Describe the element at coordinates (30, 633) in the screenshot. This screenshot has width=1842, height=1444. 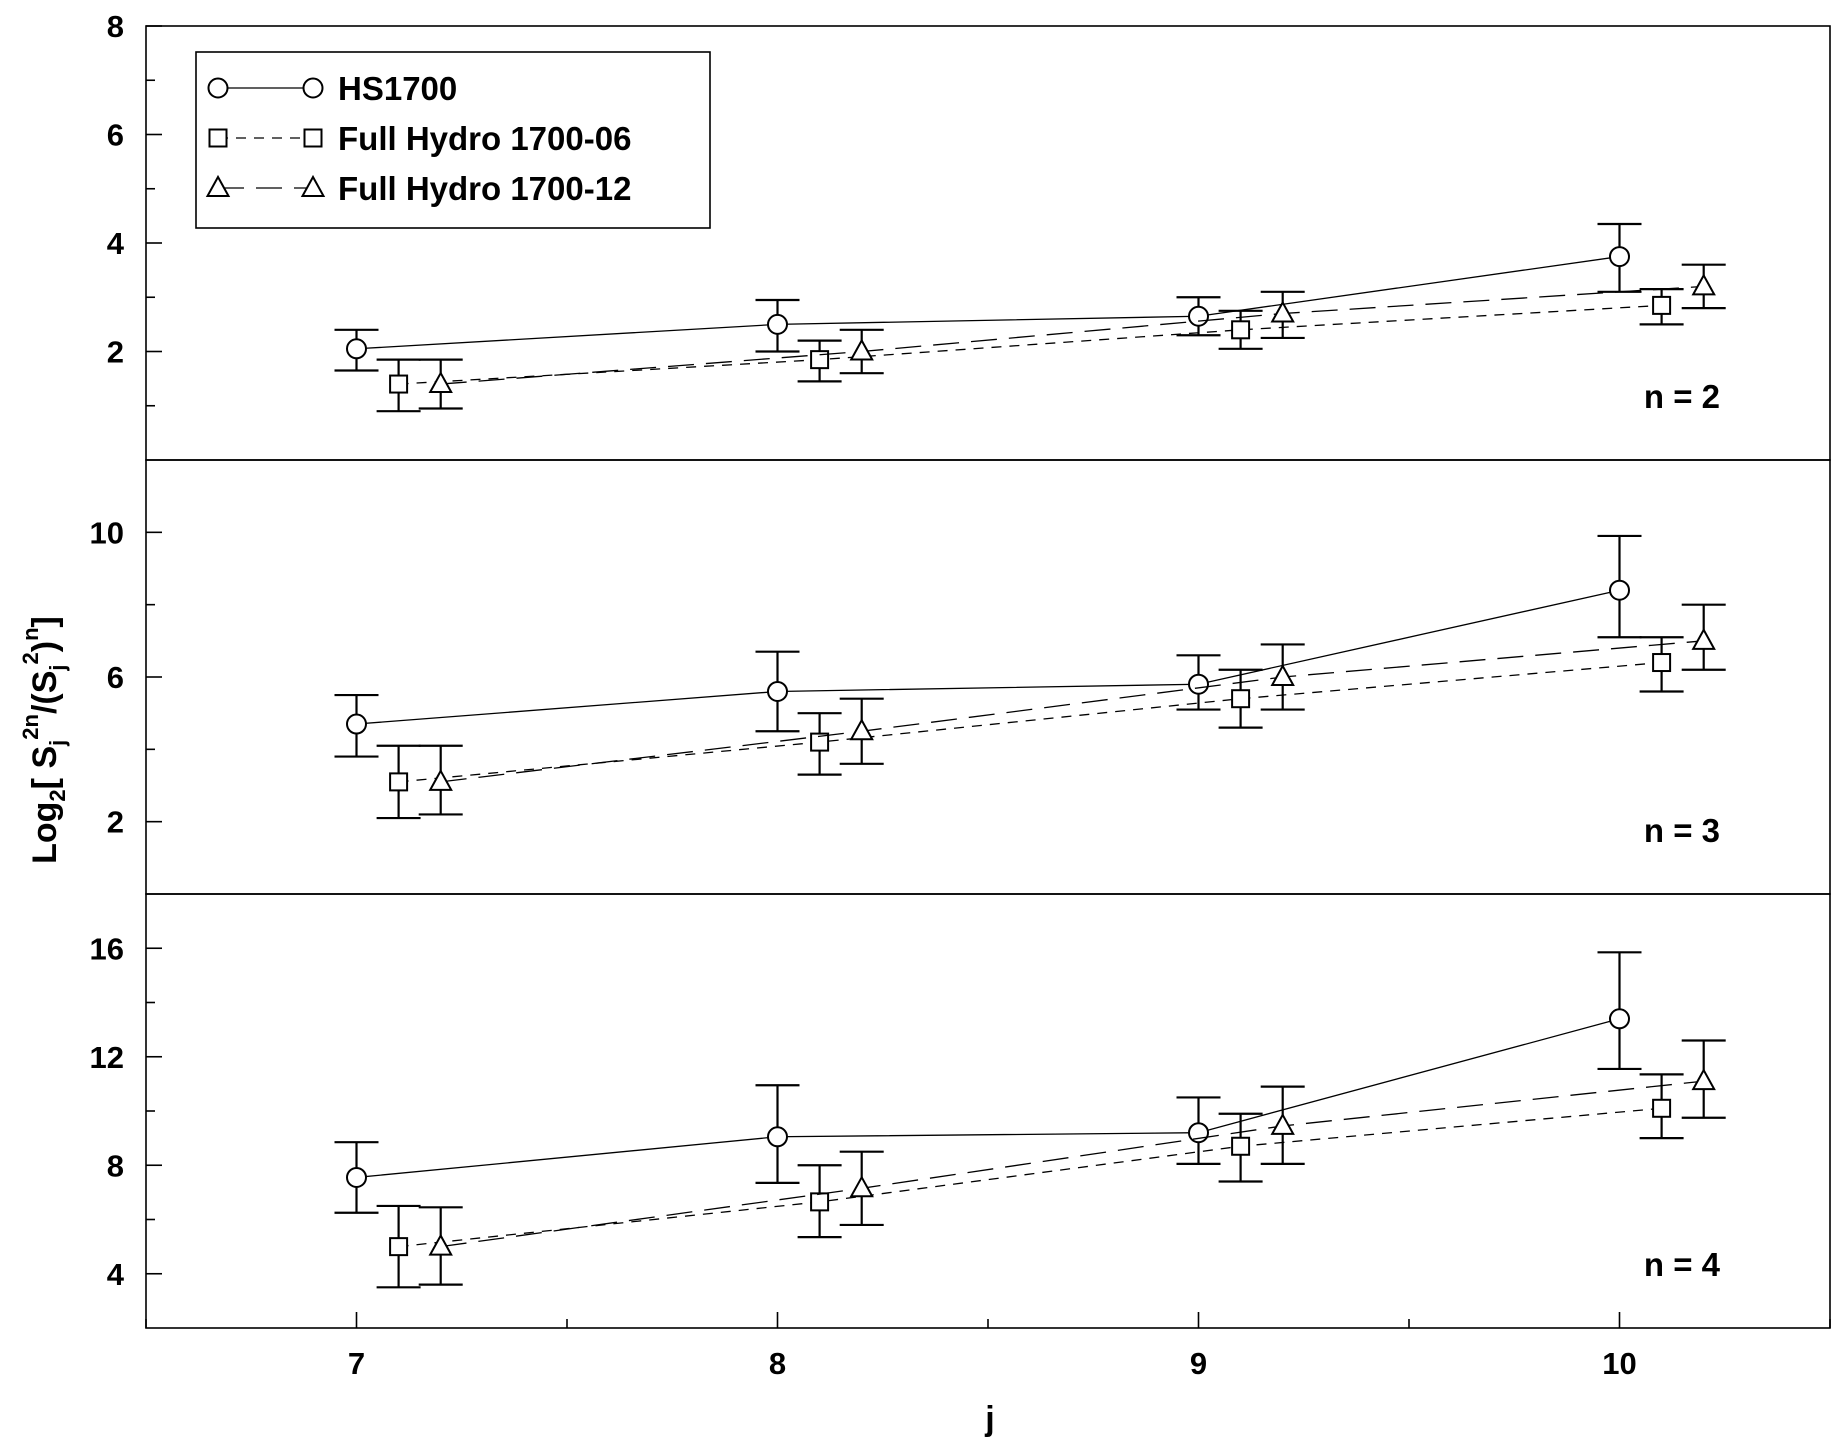
I see `y-title-supn: n` at that location.